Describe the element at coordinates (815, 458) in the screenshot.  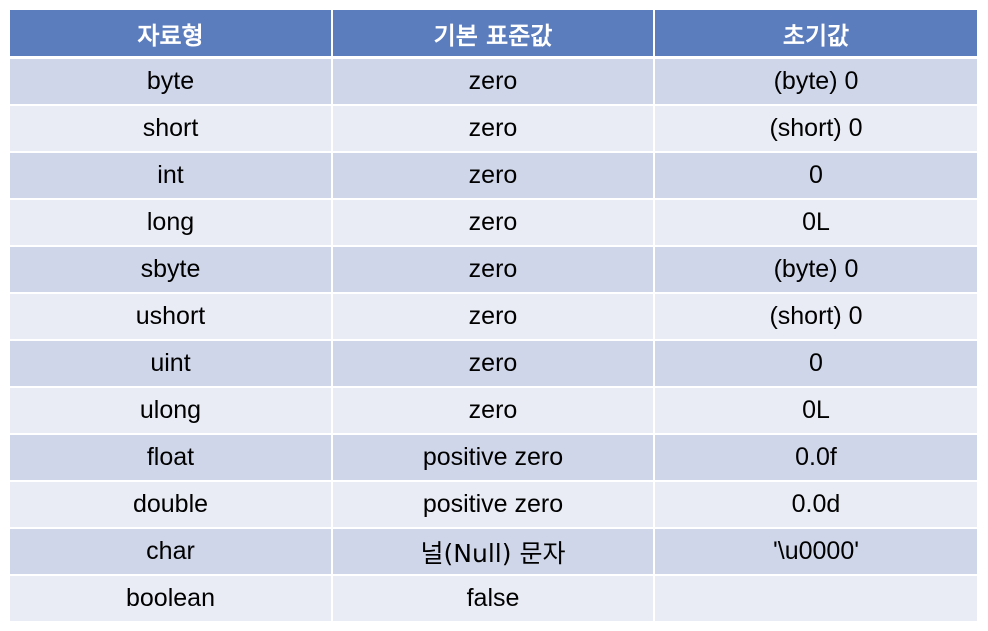
I see `cell-initial: 0.0f` at that location.